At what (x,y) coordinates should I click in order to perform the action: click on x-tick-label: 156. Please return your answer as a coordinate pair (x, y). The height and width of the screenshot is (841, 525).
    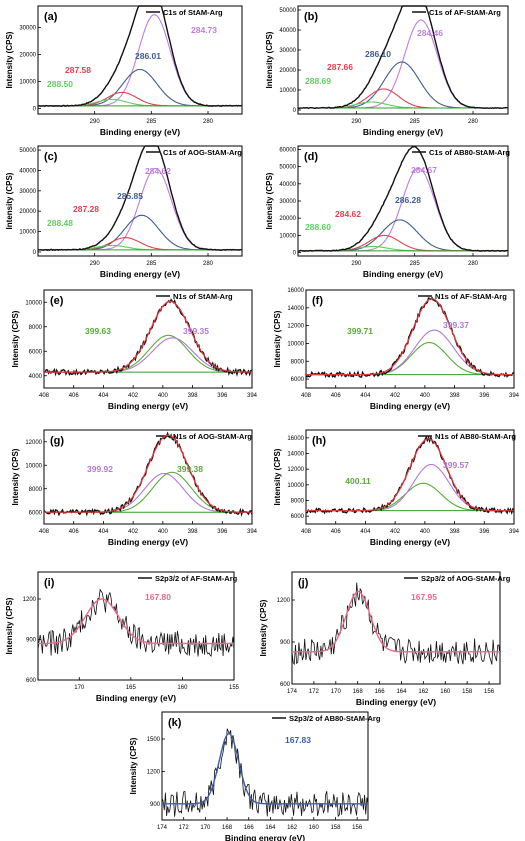
    Looking at the image, I should click on (489, 692).